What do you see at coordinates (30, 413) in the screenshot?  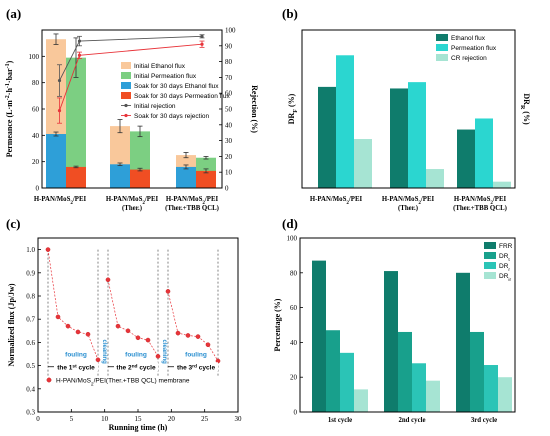 I see `y-tick-label: 0.3` at bounding box center [30, 413].